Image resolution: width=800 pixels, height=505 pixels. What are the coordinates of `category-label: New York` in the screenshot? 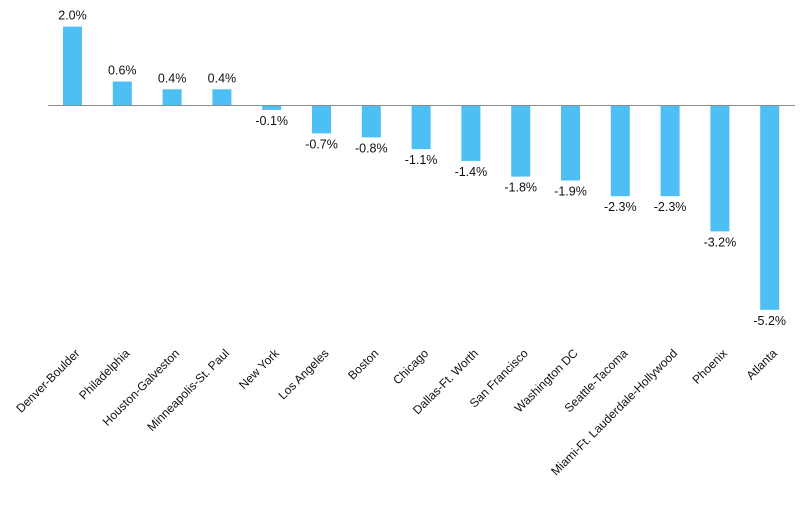 It's located at (259, 369).